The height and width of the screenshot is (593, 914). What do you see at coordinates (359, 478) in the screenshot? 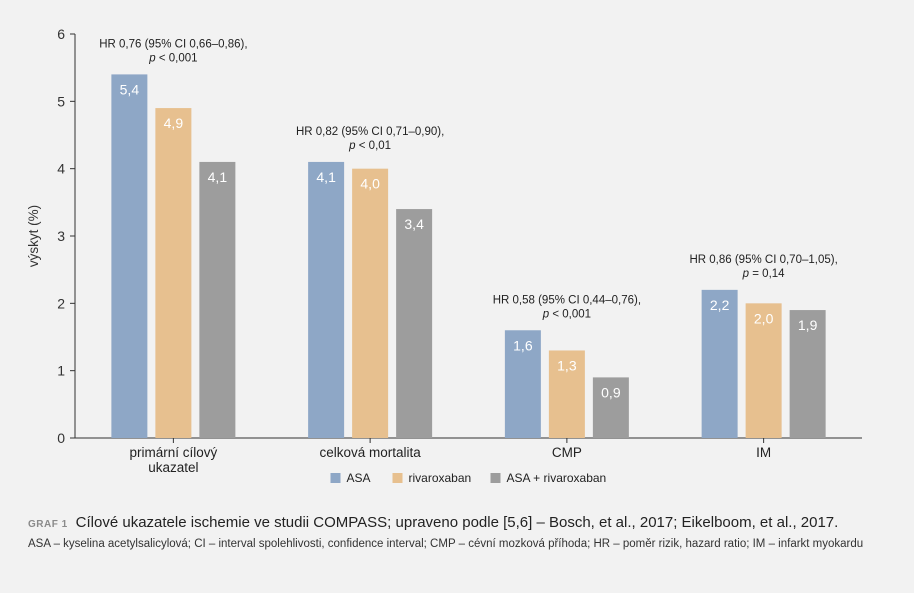
I see `legend-label: ASA` at bounding box center [359, 478].